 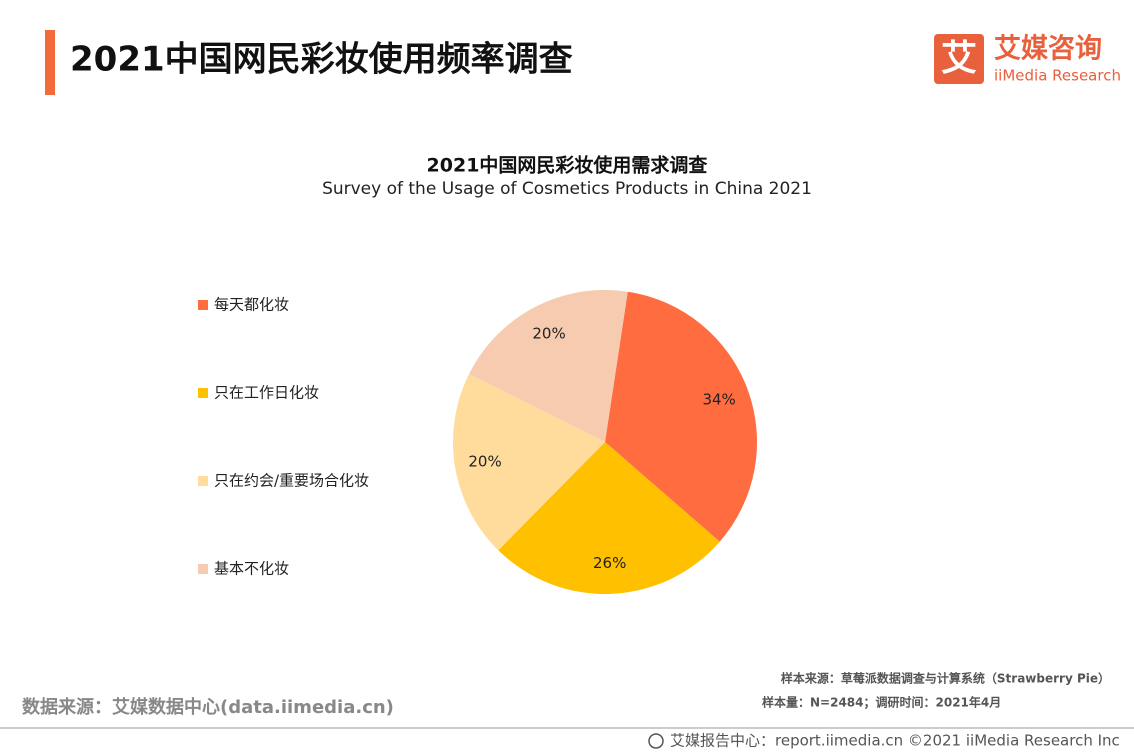 I want to click on data-label: 34%, so click(x=718, y=400).